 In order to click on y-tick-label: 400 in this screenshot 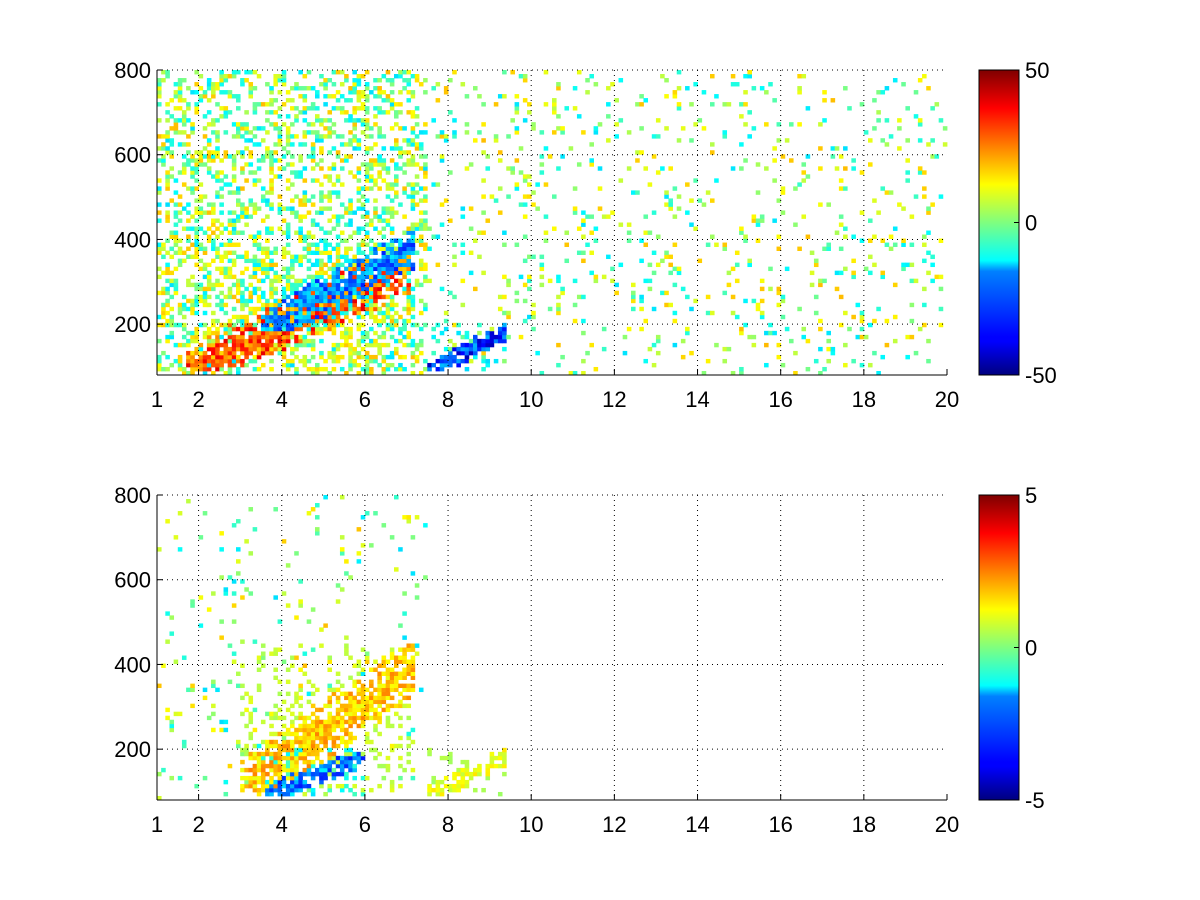, I will do `click(132, 664)`.